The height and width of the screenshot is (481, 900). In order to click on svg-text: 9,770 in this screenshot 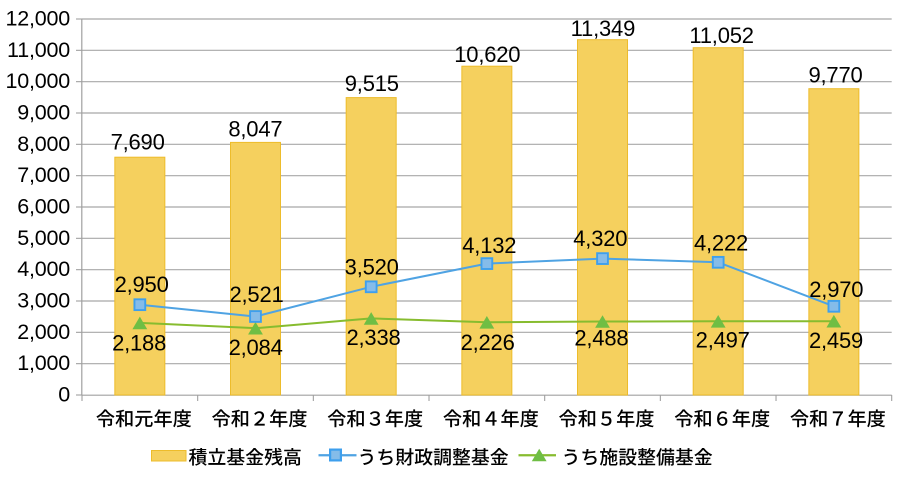, I will do `click(835, 74)`.